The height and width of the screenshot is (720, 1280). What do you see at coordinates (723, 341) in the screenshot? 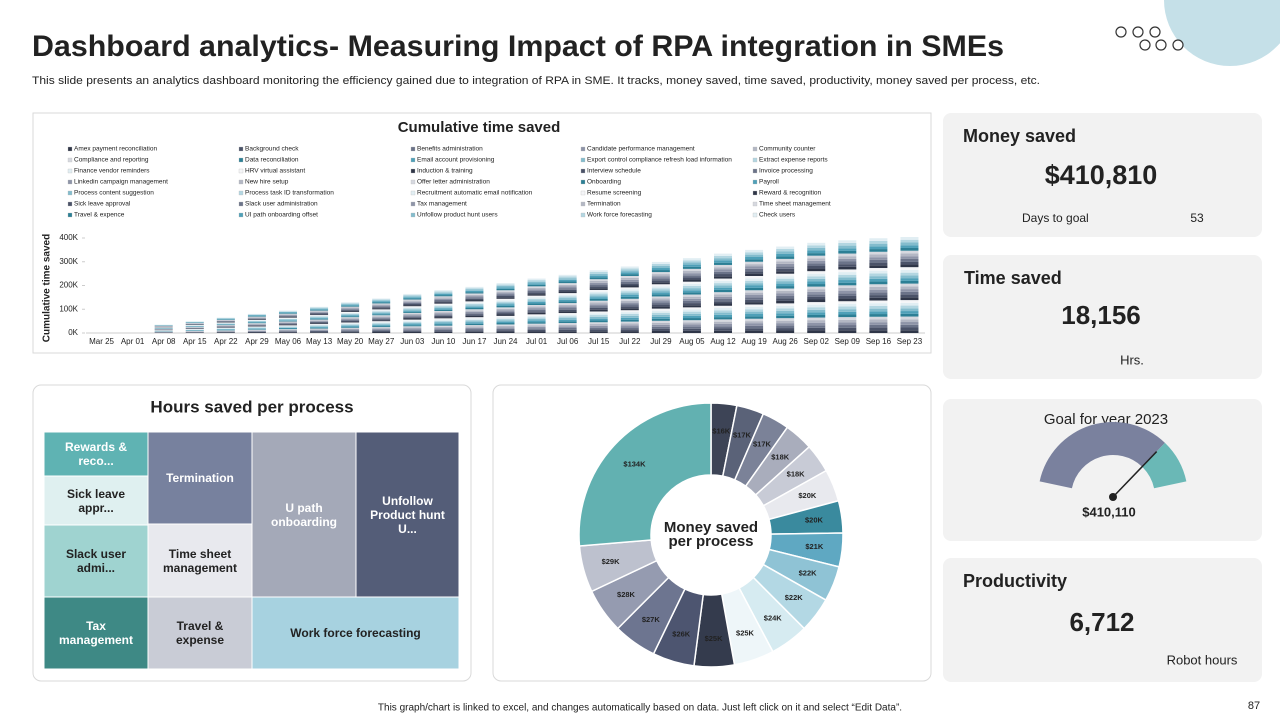
I see `x-tick-label: Aug 12` at bounding box center [723, 341].